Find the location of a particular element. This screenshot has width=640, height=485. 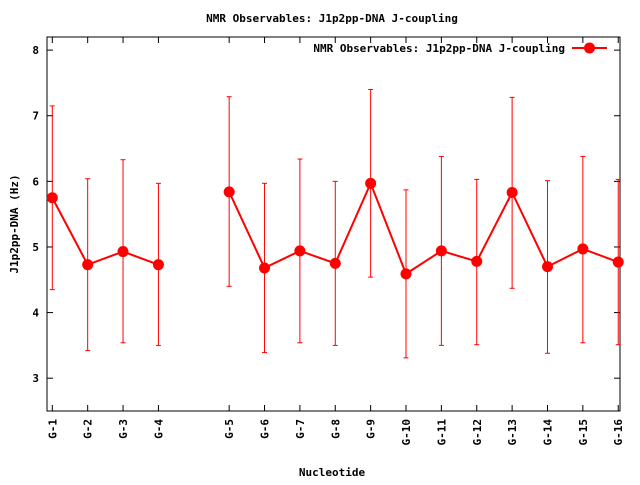

x-tick-label: G-3 is located at coordinates (123, 429).